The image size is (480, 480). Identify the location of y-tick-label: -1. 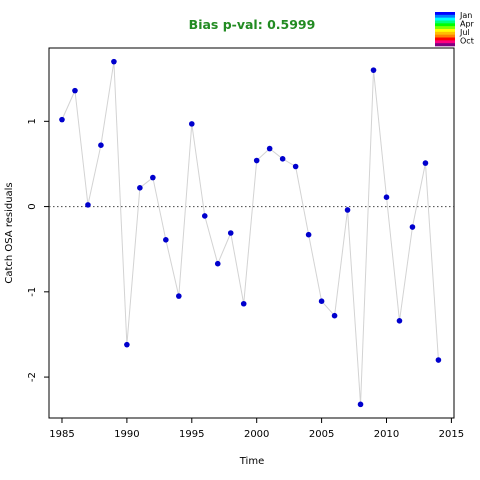
(32, 292).